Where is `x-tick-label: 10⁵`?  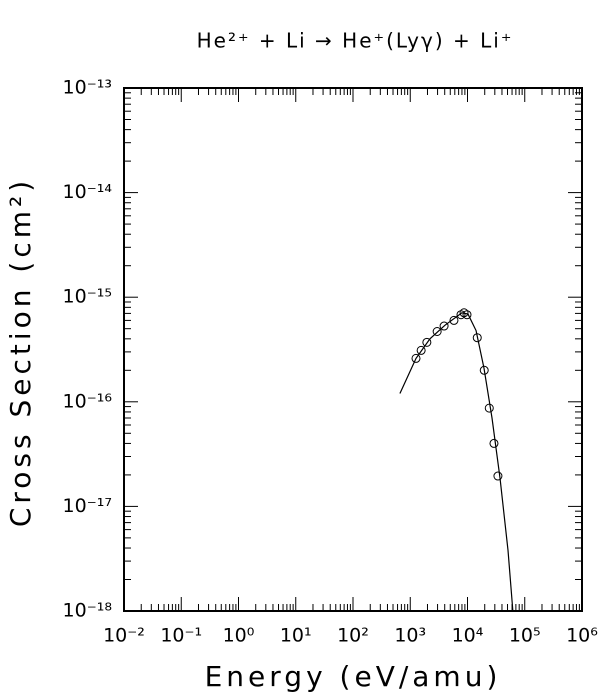 x-tick-label: 10⁵ is located at coordinates (525, 636).